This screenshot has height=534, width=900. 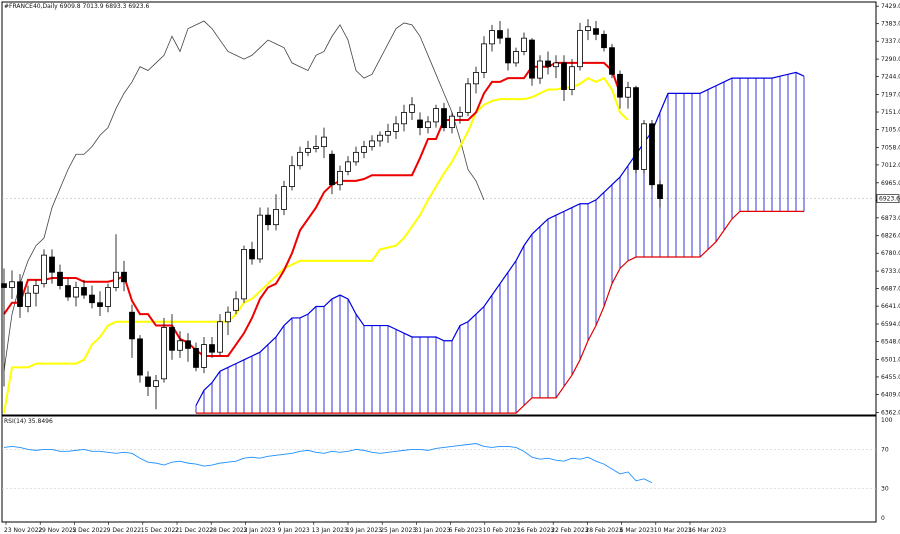 What do you see at coordinates (890, 412) in the screenshot?
I see `price-tick-label: 6362.0` at bounding box center [890, 412].